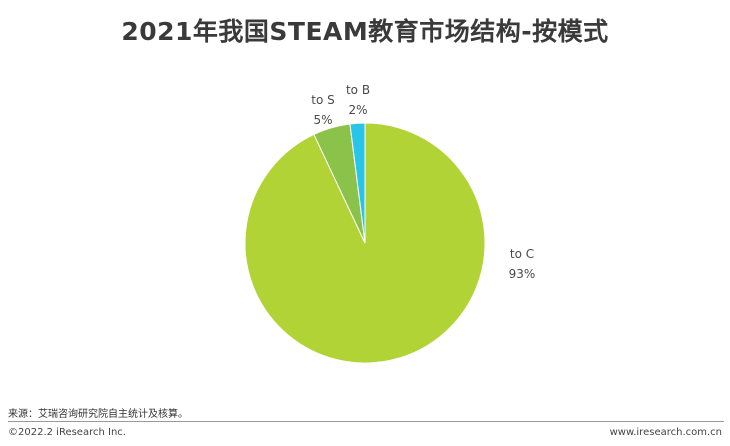 This screenshot has height=446, width=730. I want to click on website-link: www.iresearch.com.cn, so click(665, 432).